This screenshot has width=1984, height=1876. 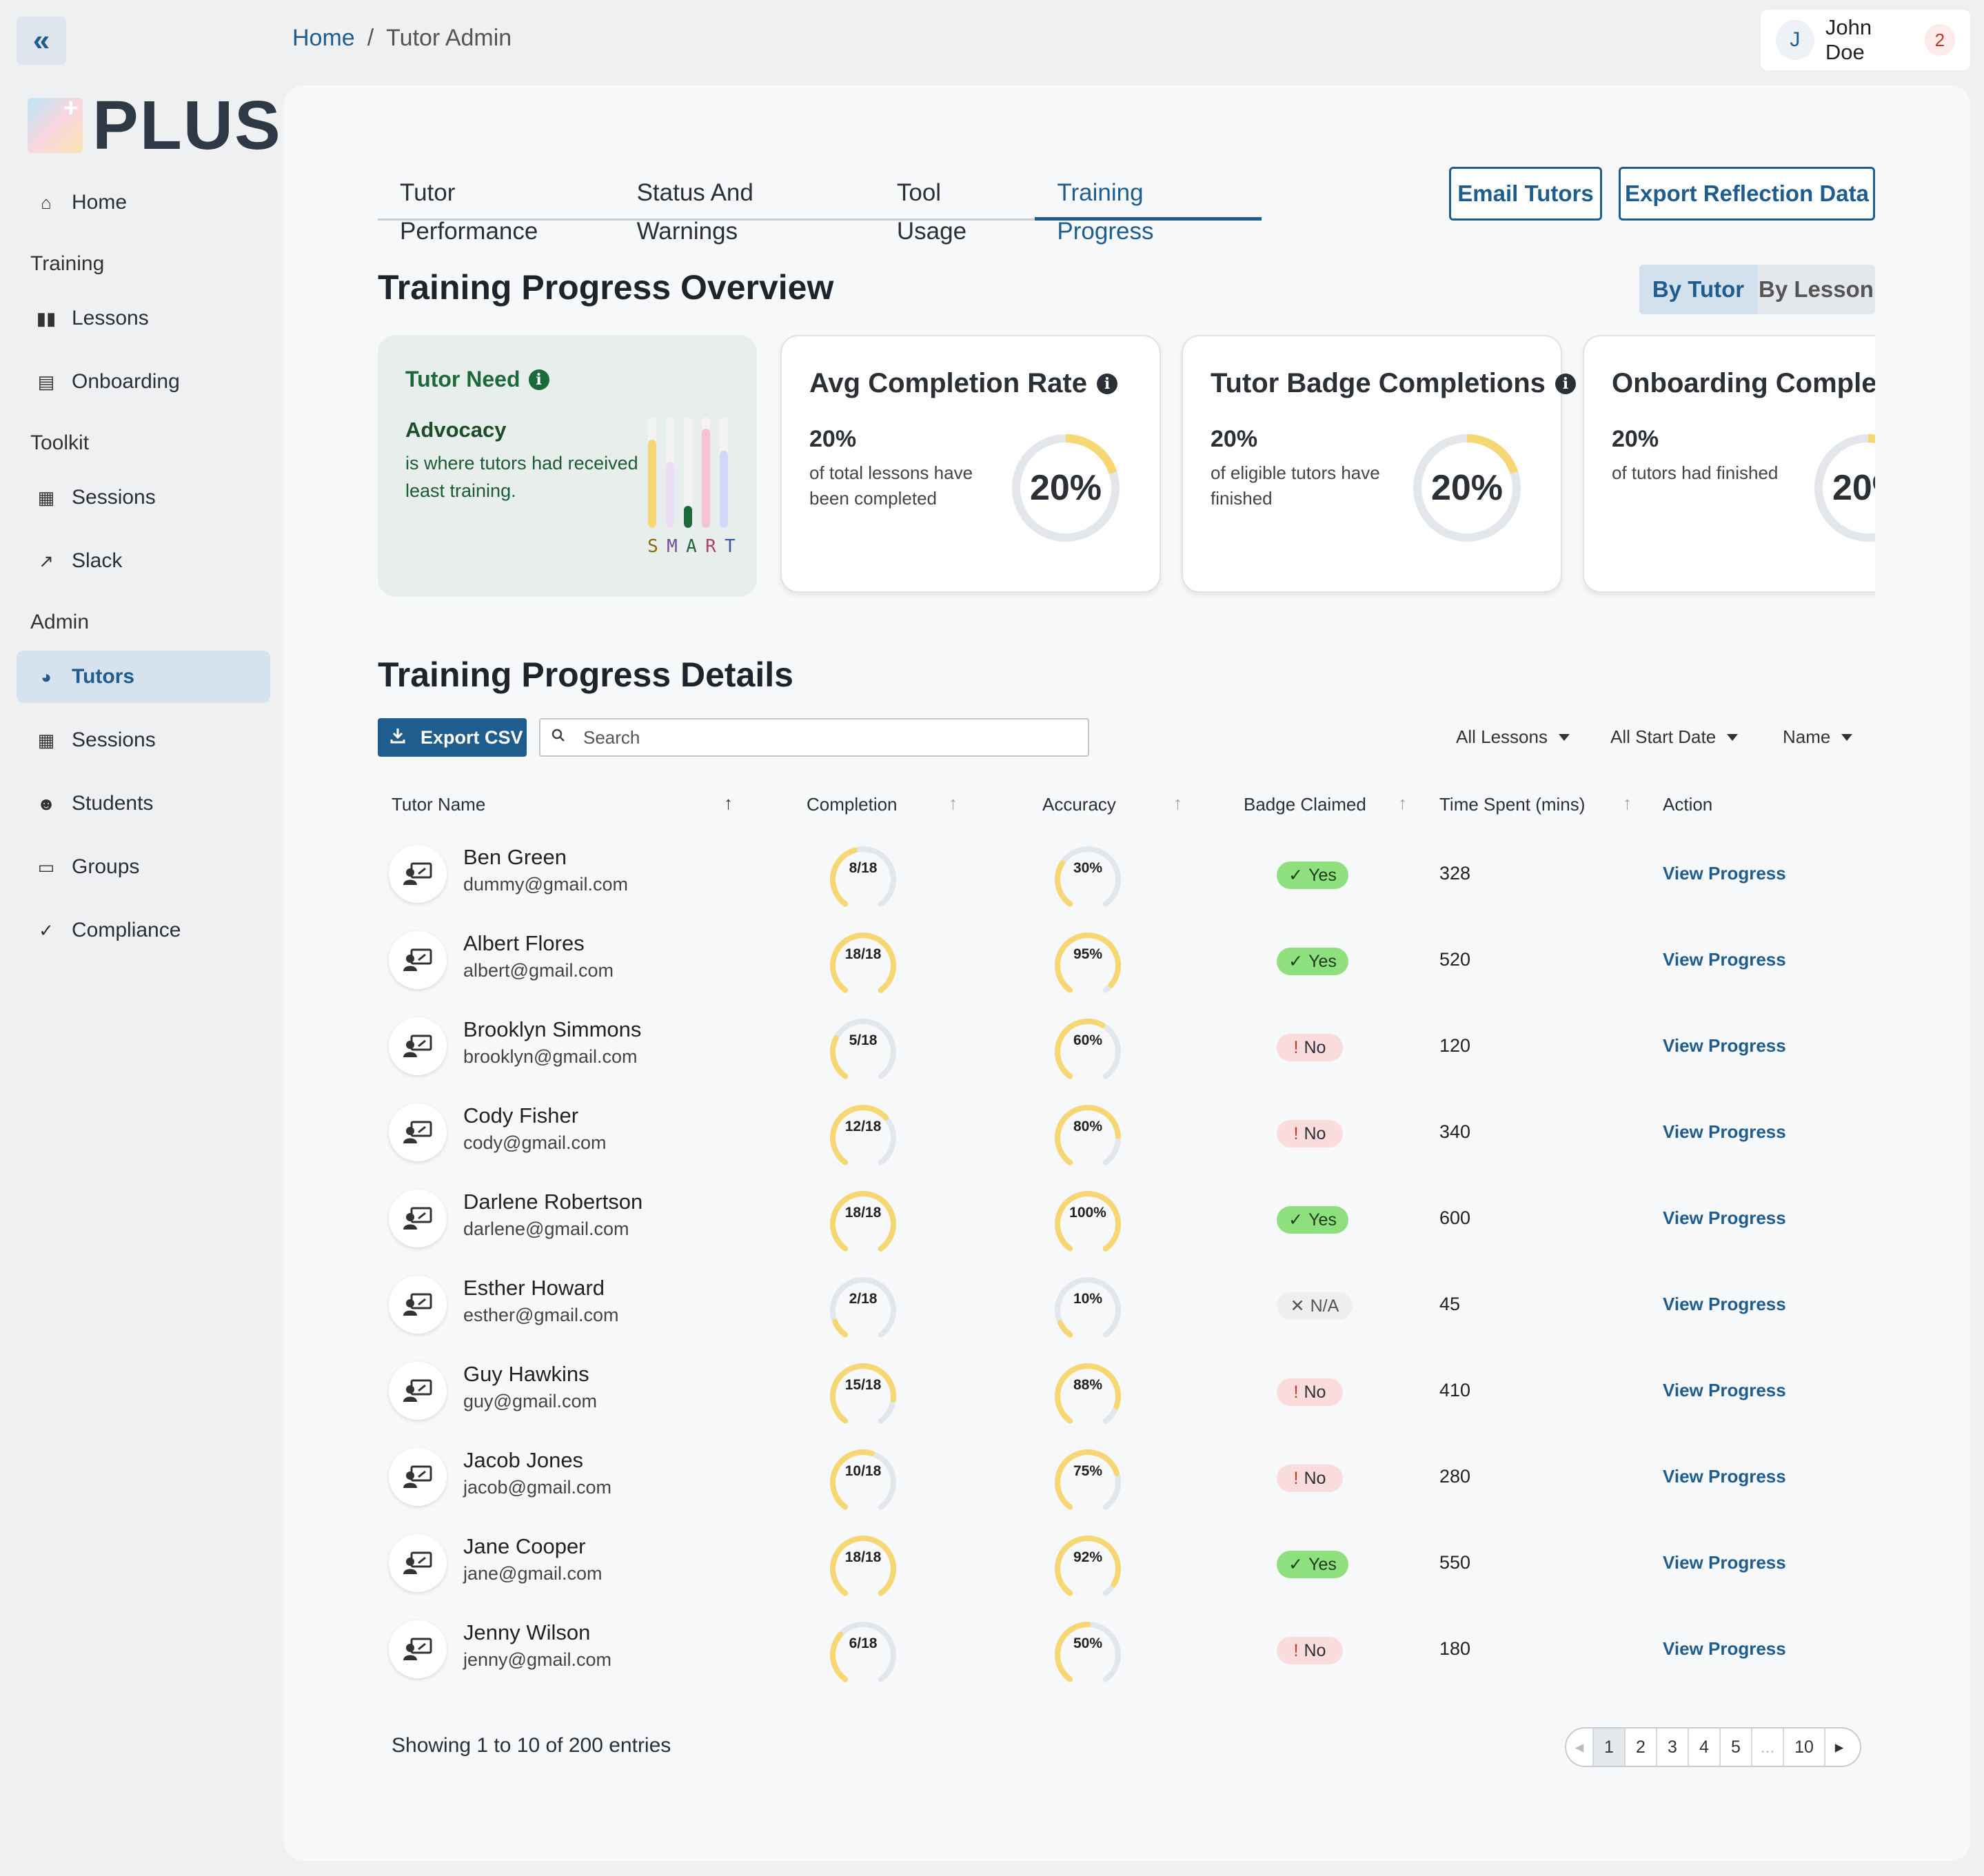 What do you see at coordinates (1305, 805) in the screenshot?
I see `col-badge-claimed: Badge Claimed` at bounding box center [1305, 805].